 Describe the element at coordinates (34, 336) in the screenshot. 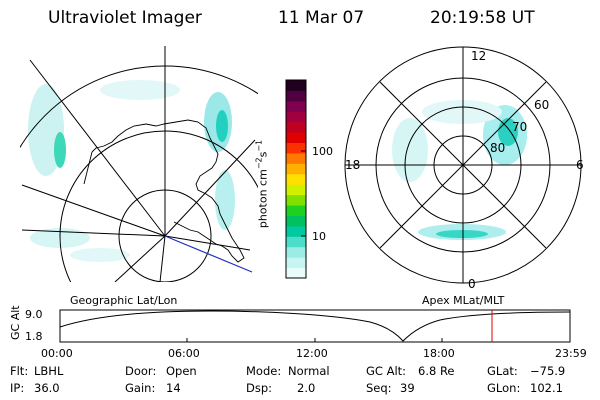

I see `altitude-ytick: 1.8` at that location.